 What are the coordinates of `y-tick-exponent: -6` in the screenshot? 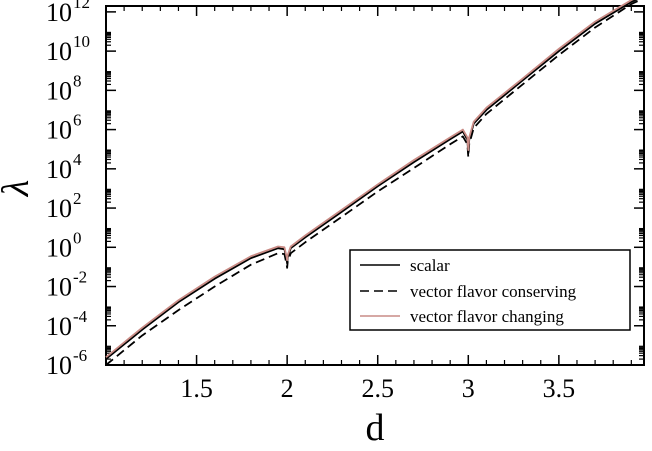 It's located at (80, 355).